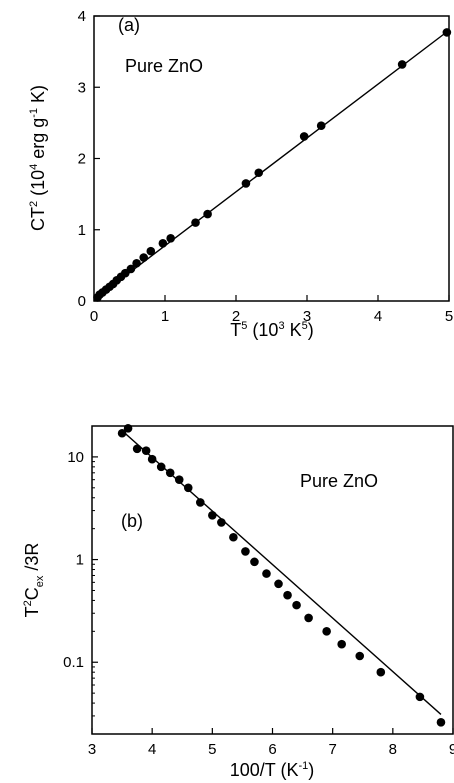  Describe the element at coordinates (332, 749) in the screenshot. I see `x-tick-label: 7` at that location.